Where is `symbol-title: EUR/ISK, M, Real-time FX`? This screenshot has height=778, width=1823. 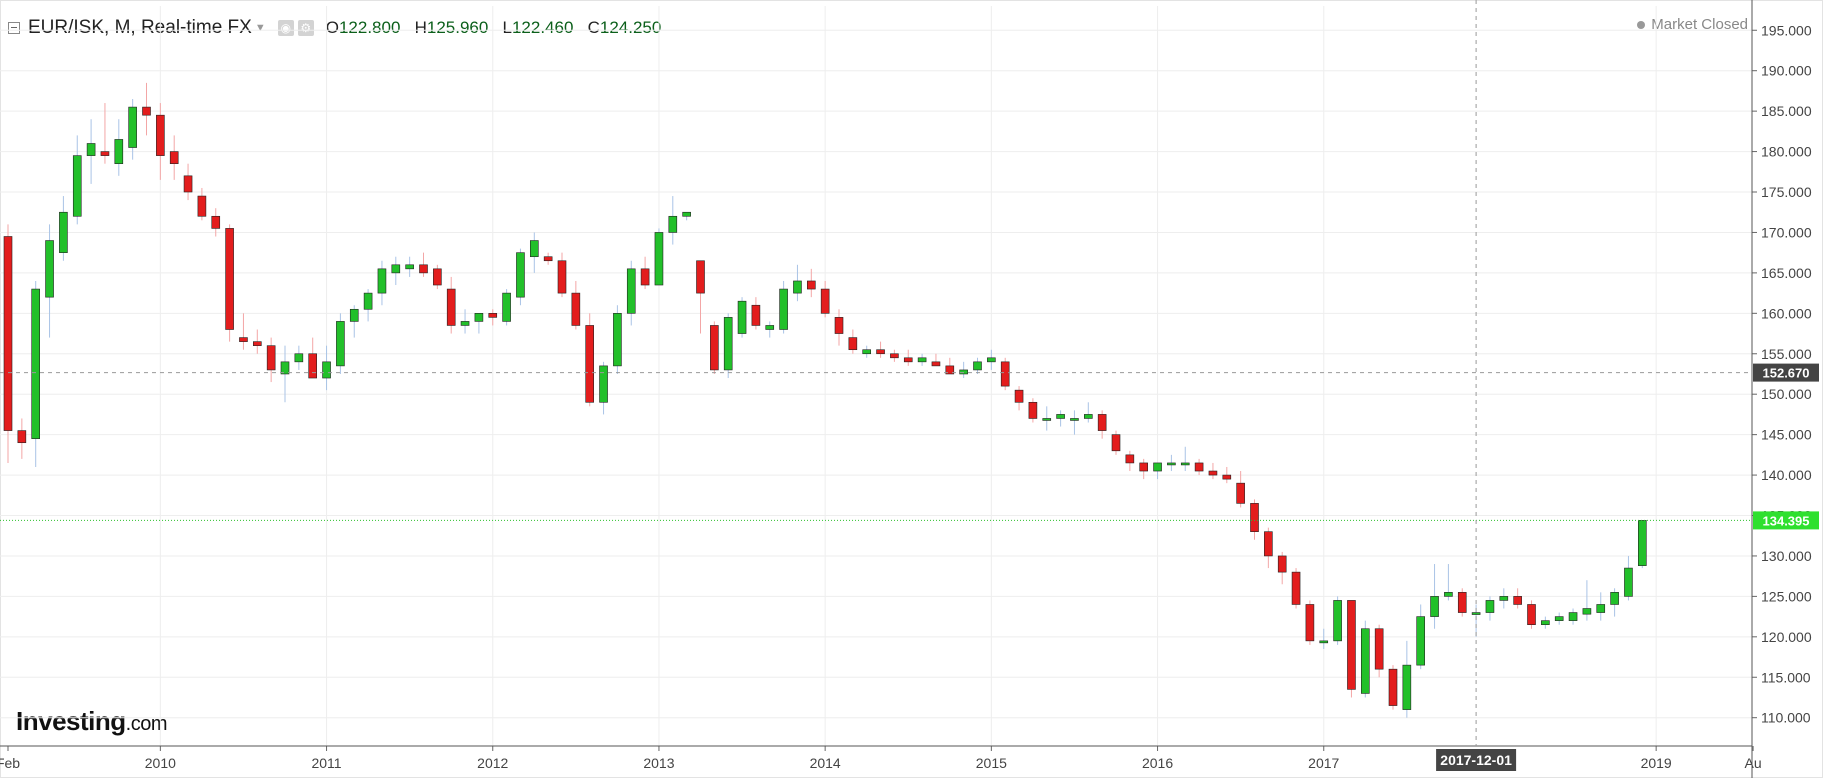
symbol-title: EUR/ISK, M, Real-time FX is located at coordinates (140, 27).